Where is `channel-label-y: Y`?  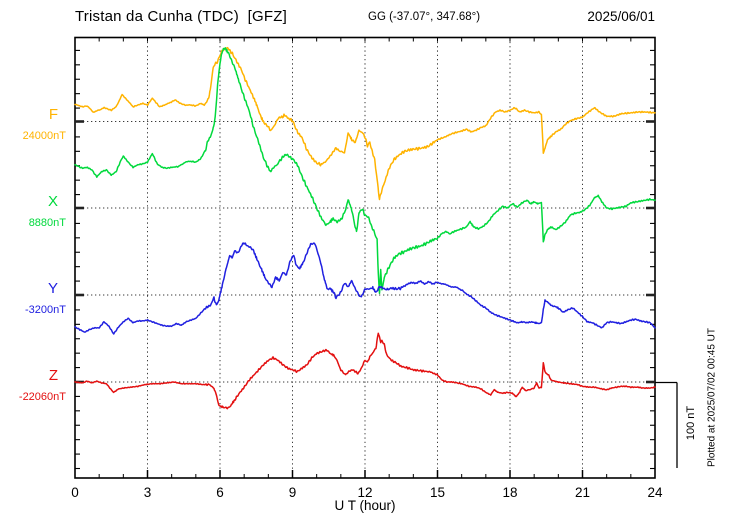 channel-label-y: Y is located at coordinates (52, 288).